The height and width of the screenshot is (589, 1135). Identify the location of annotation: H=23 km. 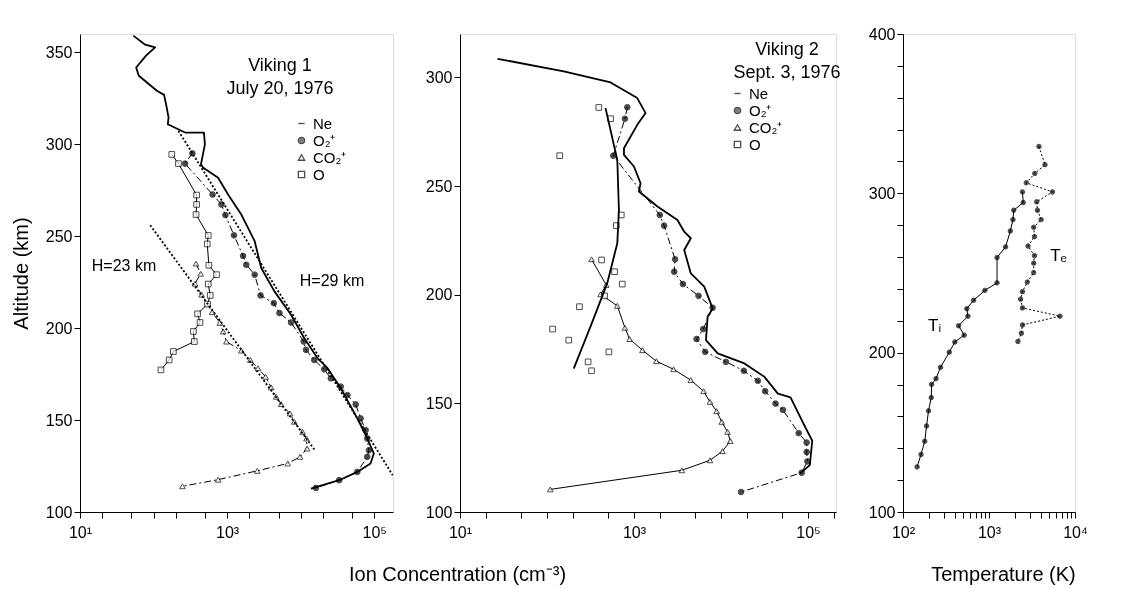
(124, 265).